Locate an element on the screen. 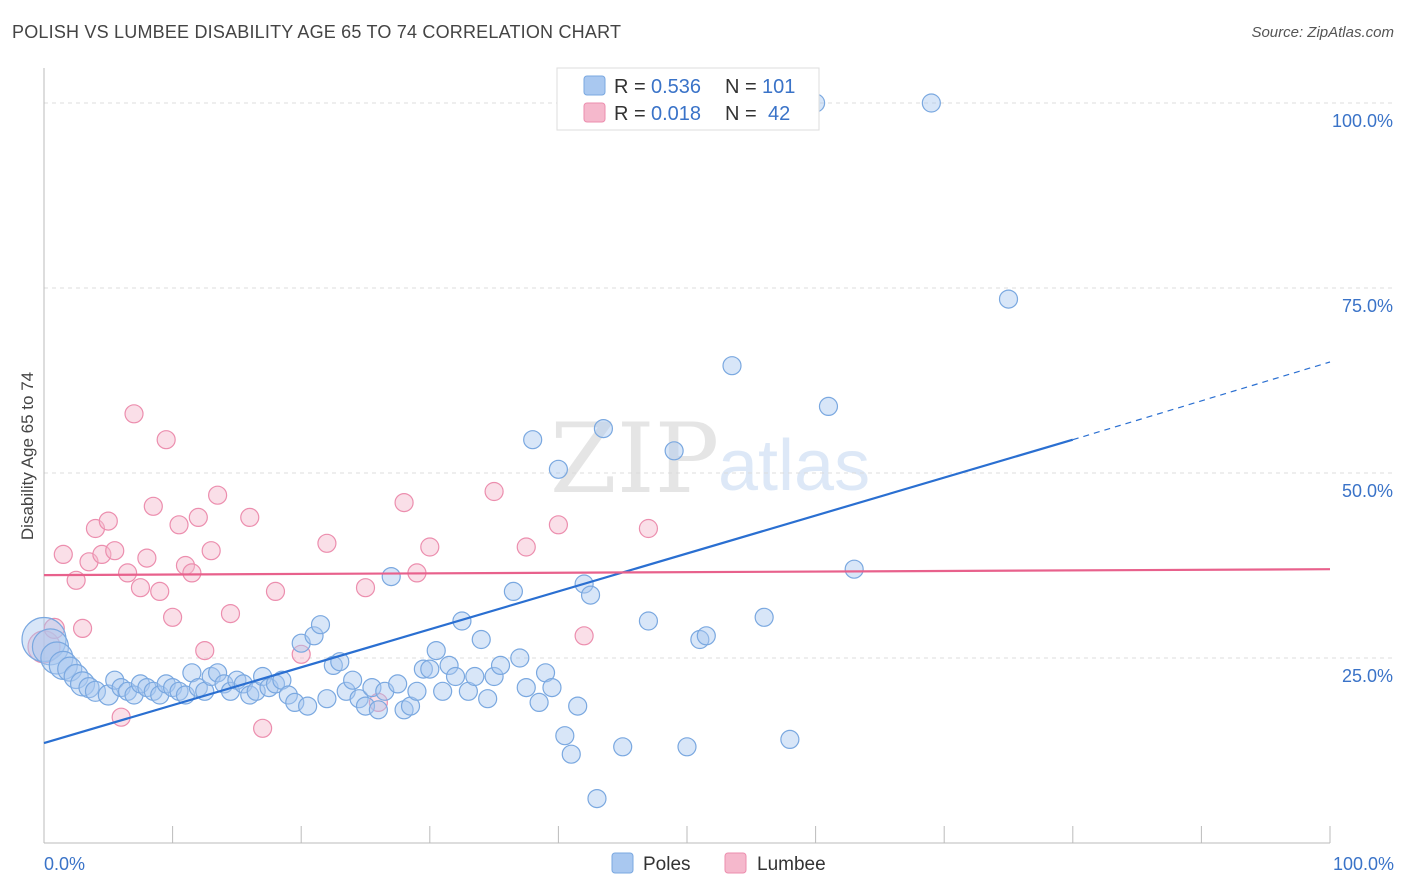 This screenshot has width=1406, height=892. legend-swatch-poles is located at coordinates (594, 85).